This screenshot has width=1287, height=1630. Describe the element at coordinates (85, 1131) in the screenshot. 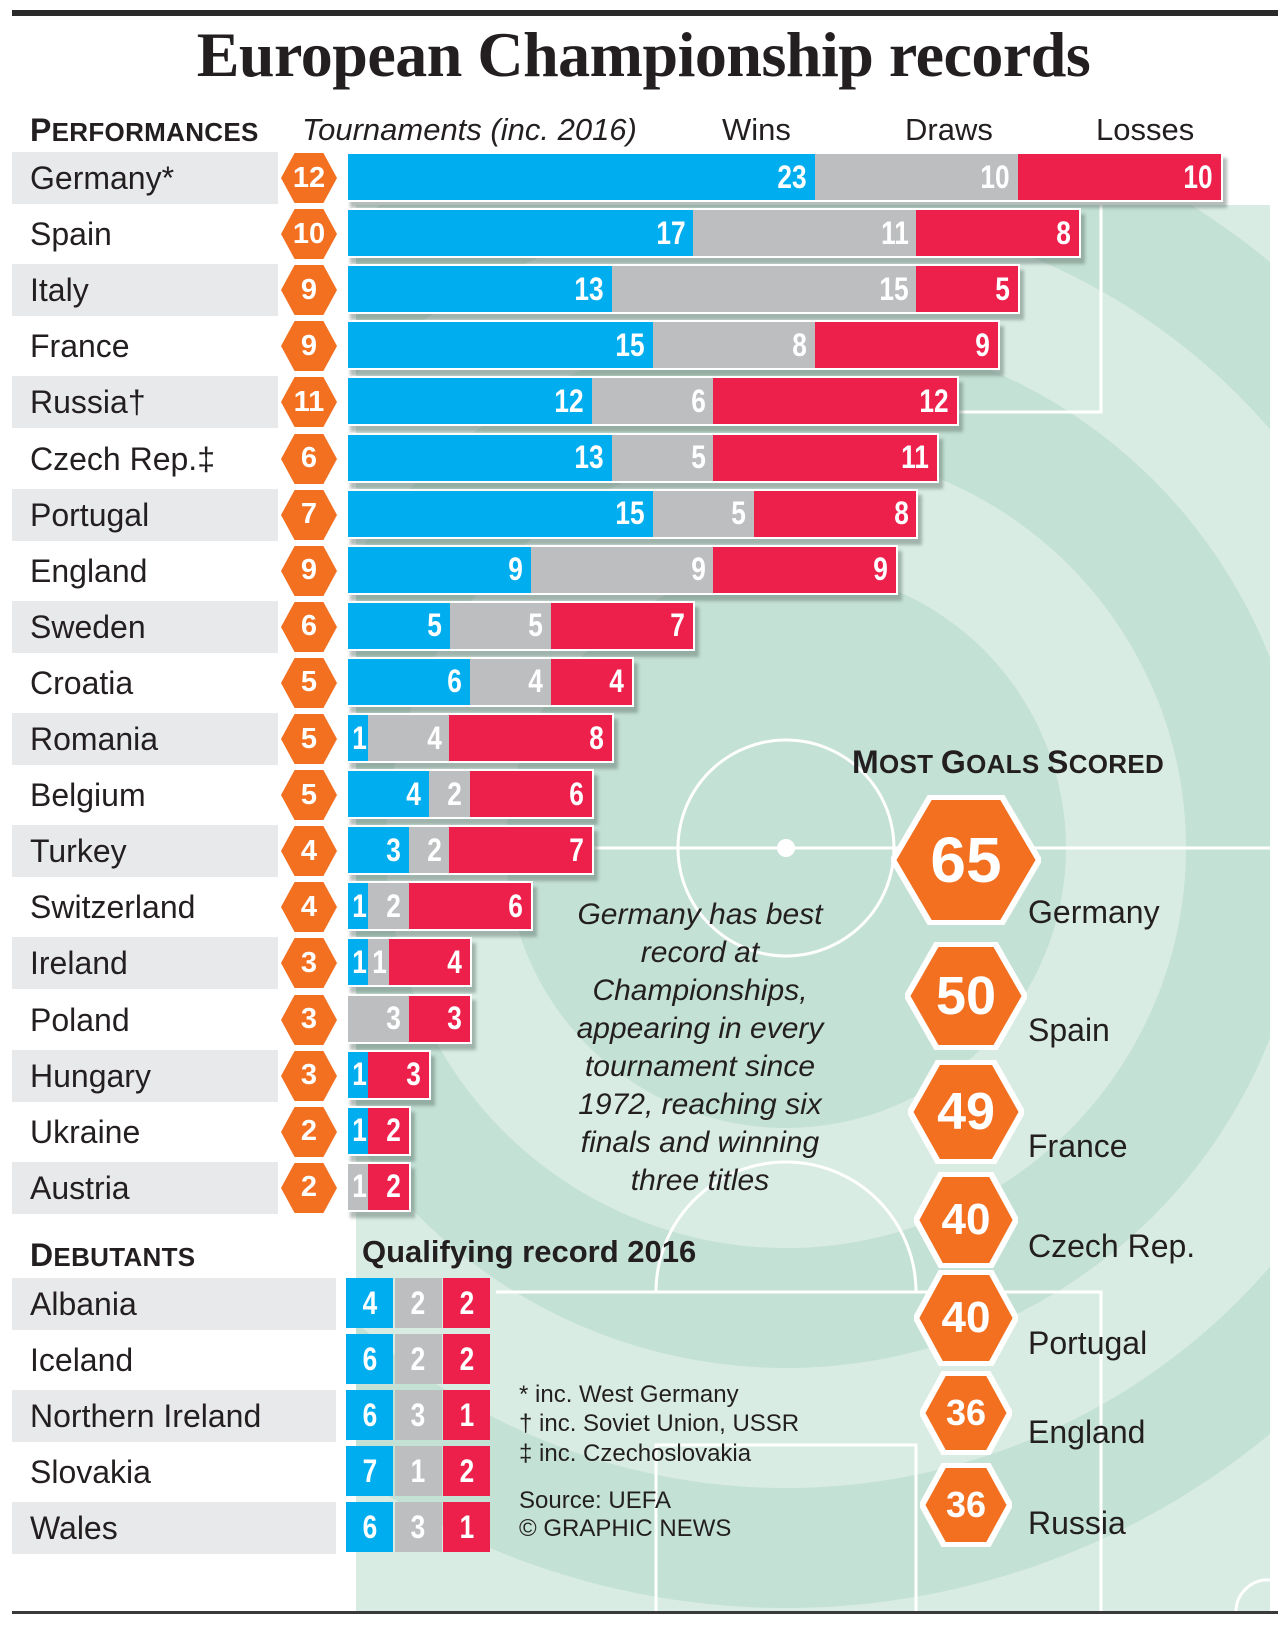

I see `country-label: Ukraine` at that location.